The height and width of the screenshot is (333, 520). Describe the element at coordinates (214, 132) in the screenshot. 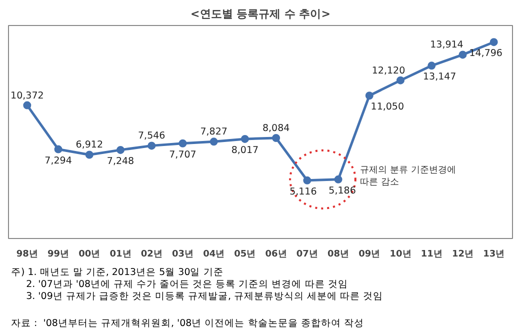

I see `data-label: 7,827` at that location.